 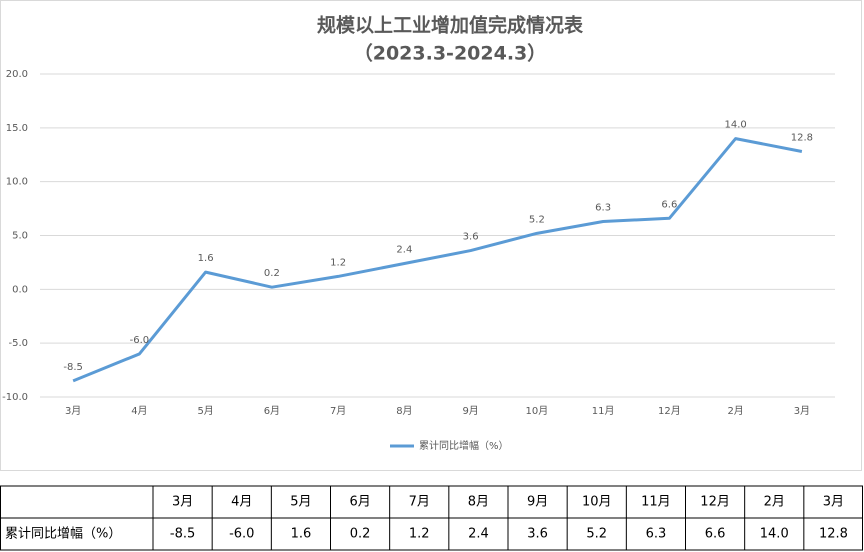 What do you see at coordinates (15, 397) in the screenshot?
I see `y-tick-label: -10.0` at bounding box center [15, 397].